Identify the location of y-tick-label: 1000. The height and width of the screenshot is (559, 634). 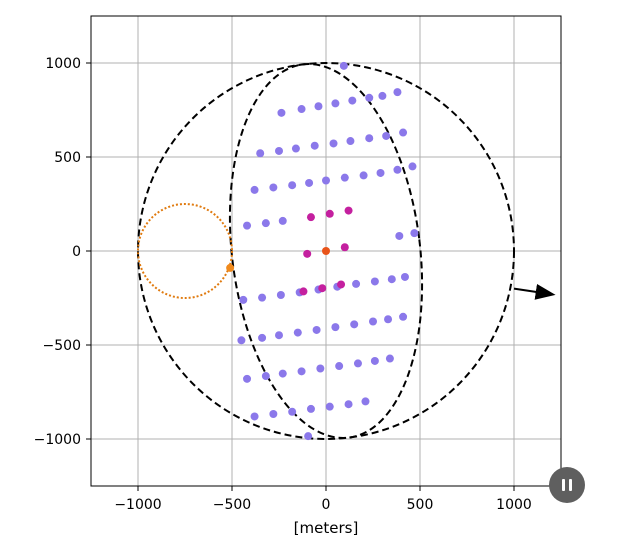
(63, 64).